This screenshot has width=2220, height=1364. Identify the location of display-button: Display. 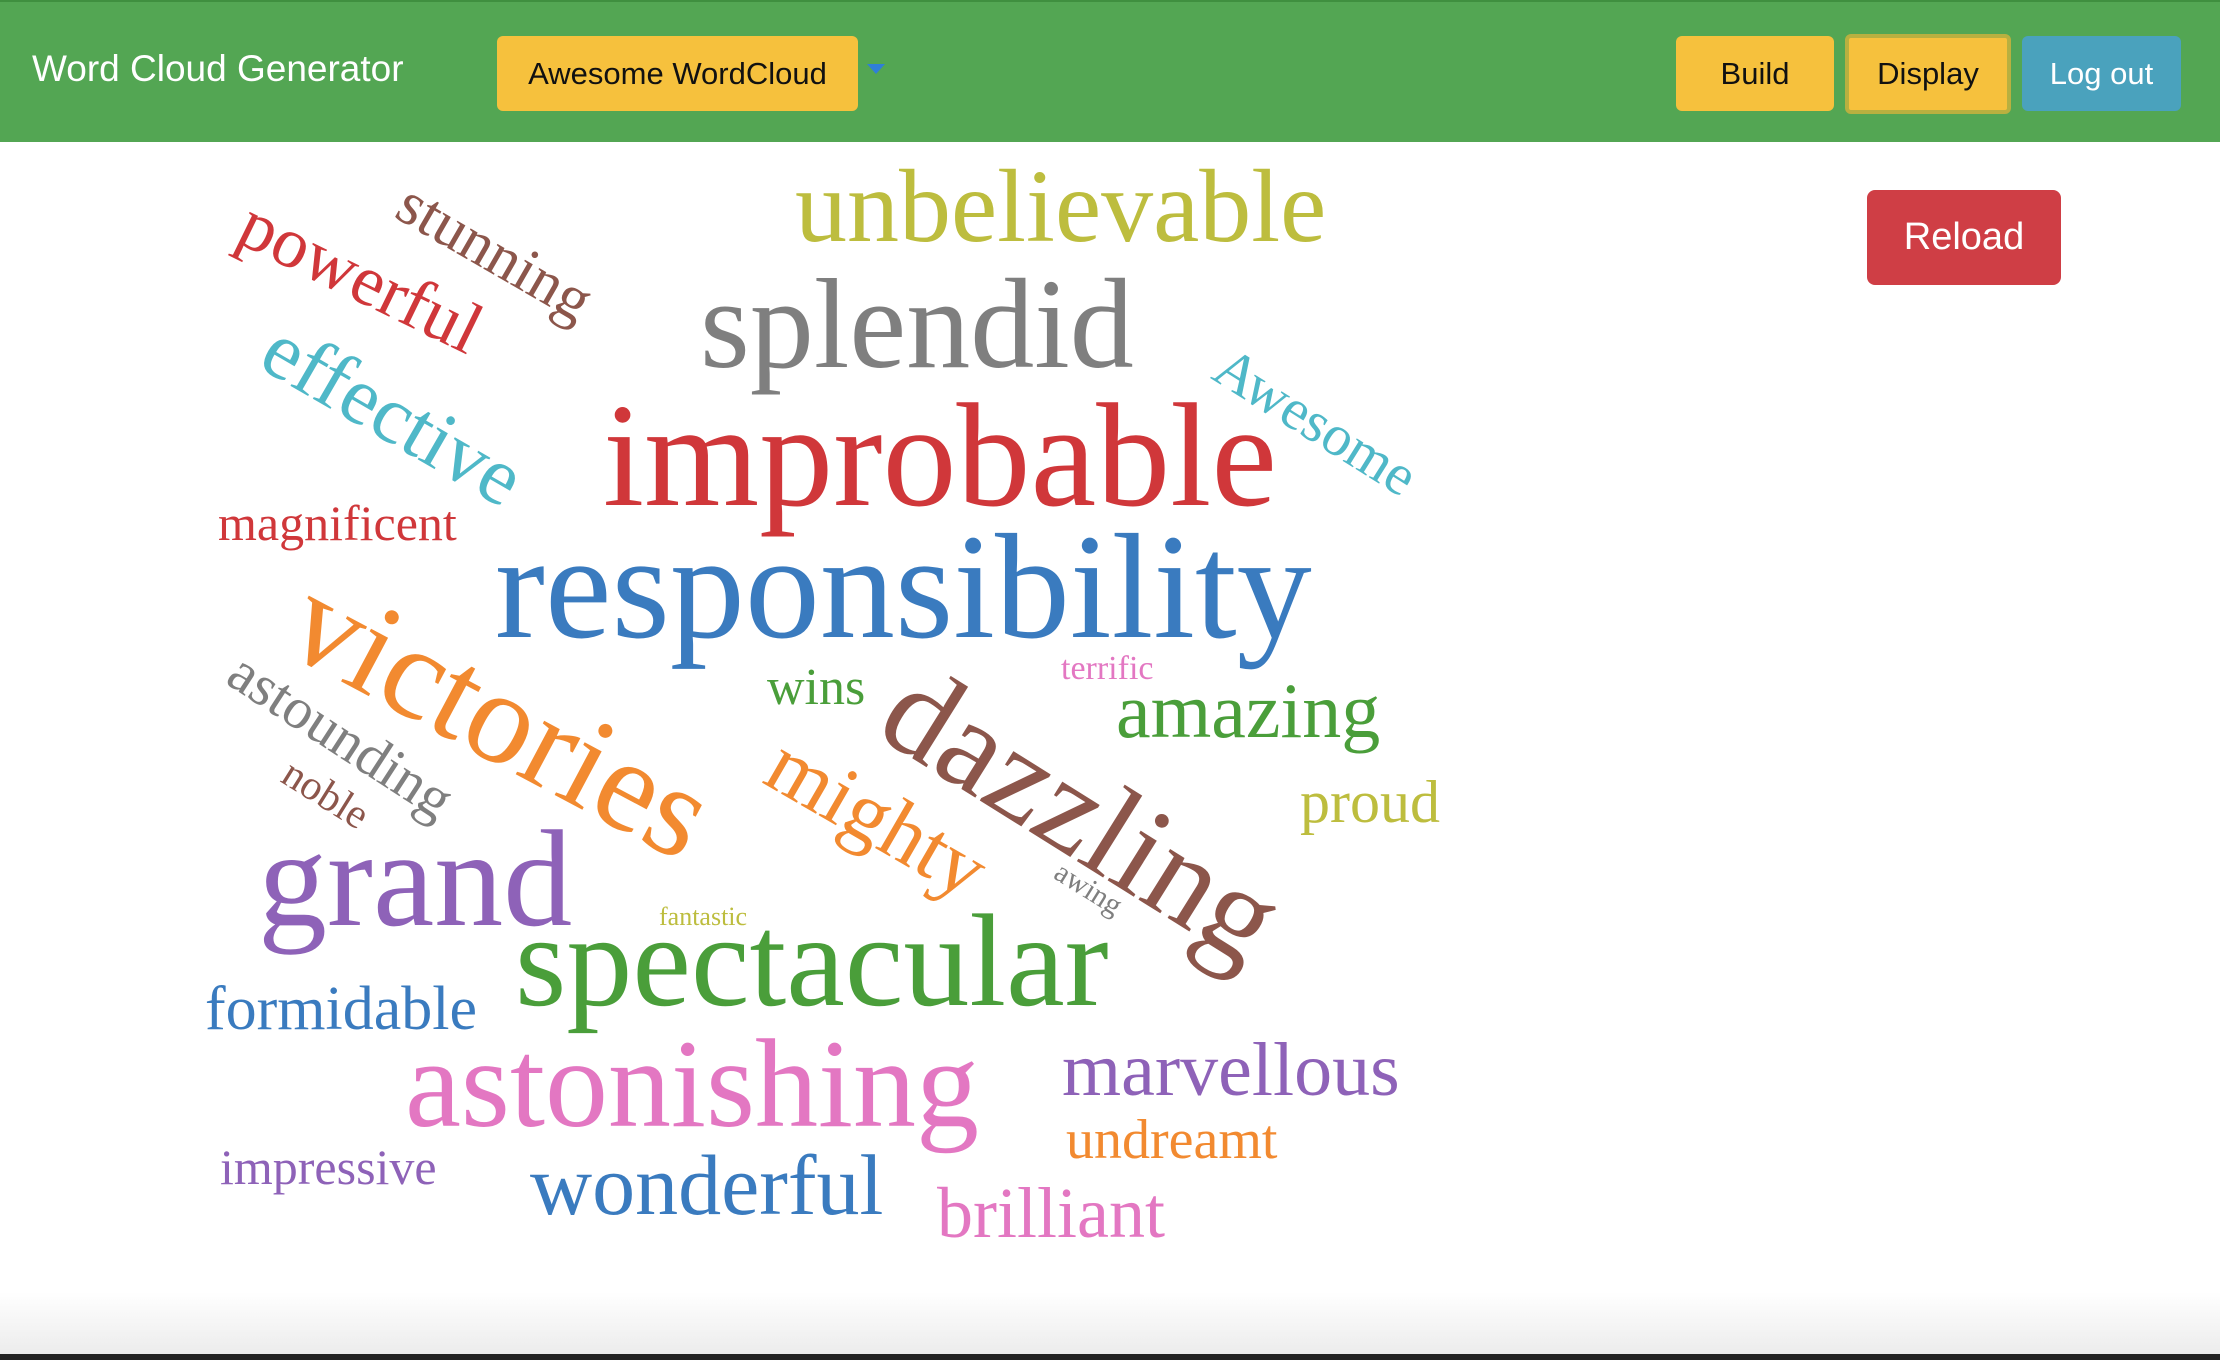
(1928, 74).